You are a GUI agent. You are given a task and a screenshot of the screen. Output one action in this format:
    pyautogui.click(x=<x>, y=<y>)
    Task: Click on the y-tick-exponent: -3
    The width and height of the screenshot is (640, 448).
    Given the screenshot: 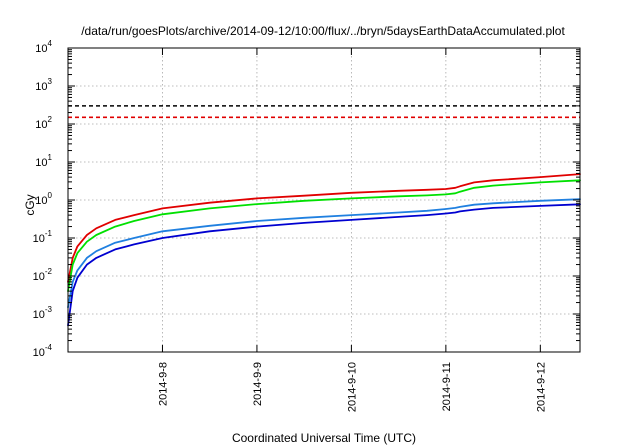 What is the action you would take?
    pyautogui.click(x=49, y=309)
    